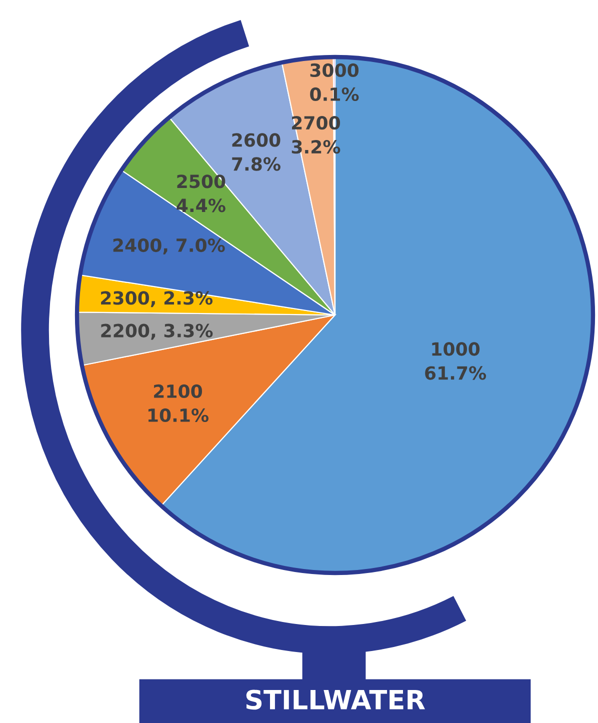 This screenshot has width=598, height=723. What do you see at coordinates (256, 164) in the screenshot?
I see `data-label: 7.8%` at bounding box center [256, 164].